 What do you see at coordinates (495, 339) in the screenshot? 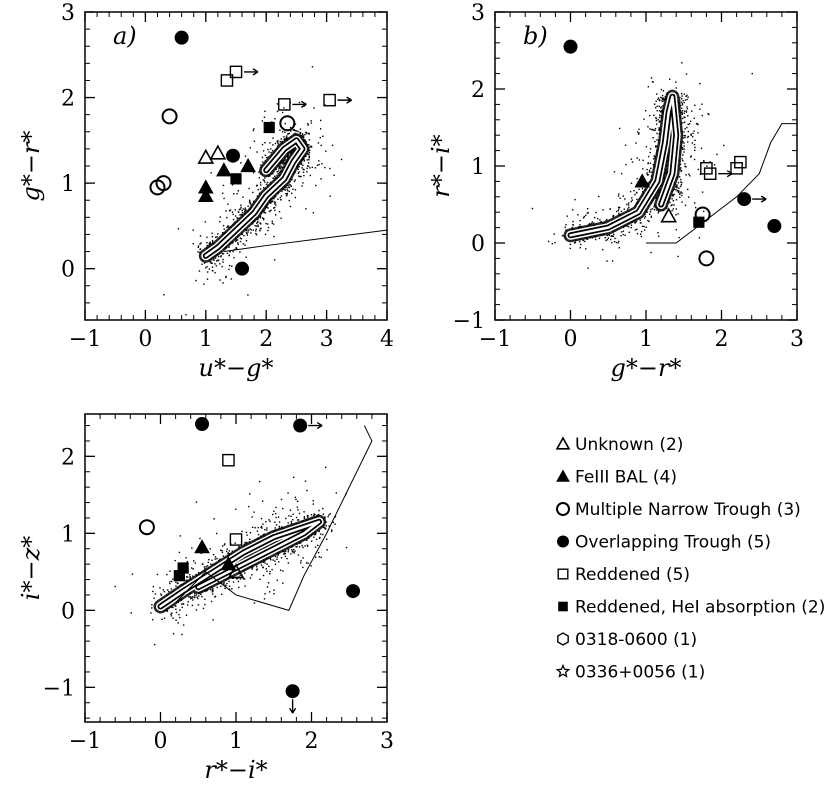
I see `panel-b-xtick-label: −1` at bounding box center [495, 339].